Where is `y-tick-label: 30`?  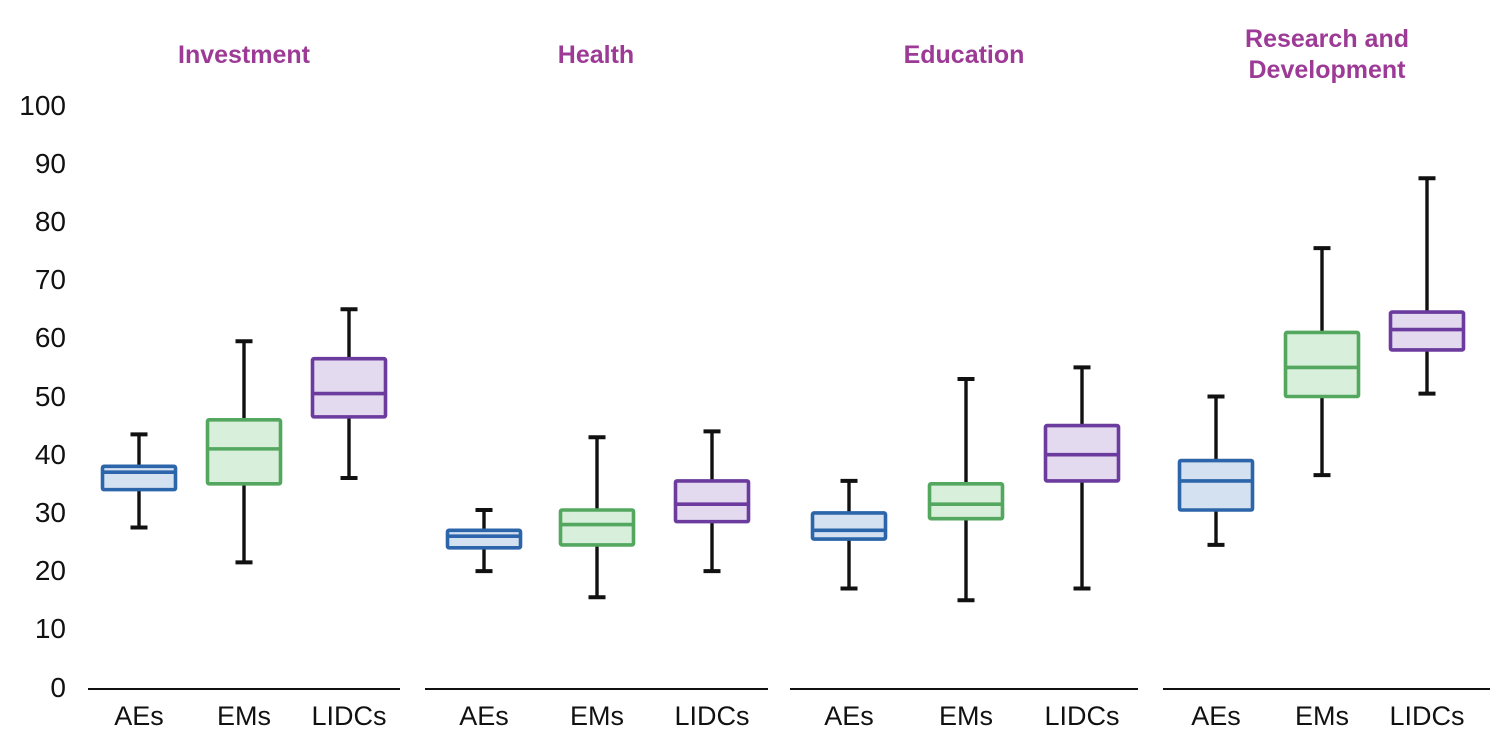 y-tick-label: 30 is located at coordinates (50, 512).